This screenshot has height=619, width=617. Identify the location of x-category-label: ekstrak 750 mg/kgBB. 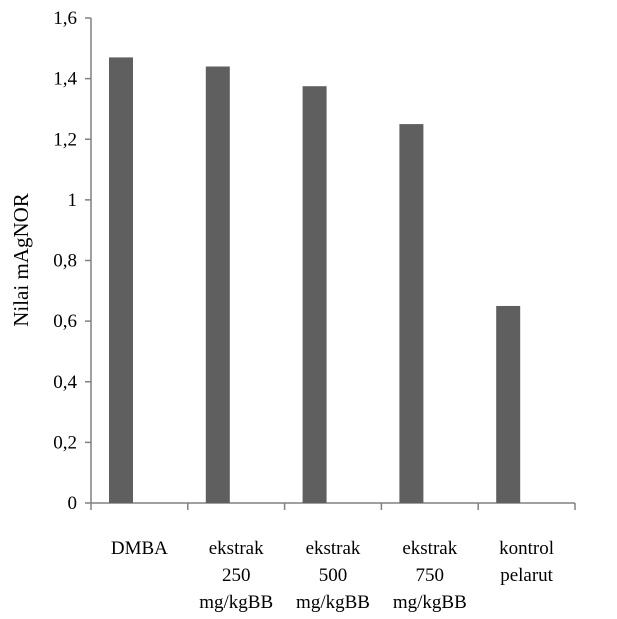
(430, 575).